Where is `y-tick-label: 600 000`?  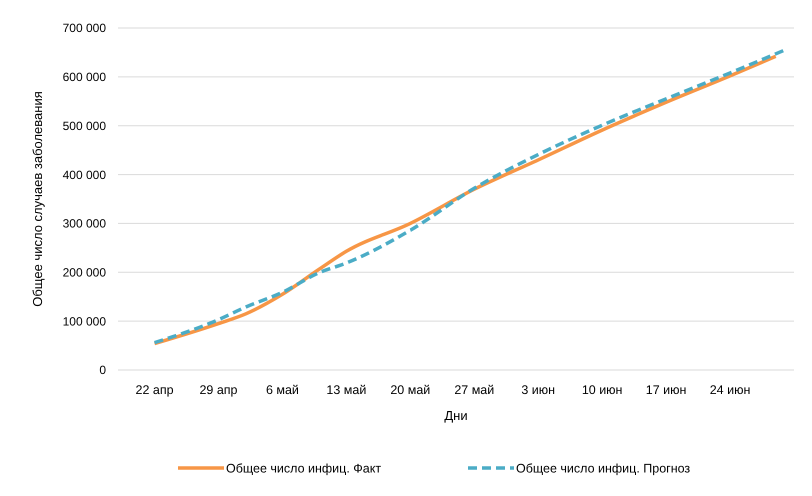 y-tick-label: 600 000 is located at coordinates (84, 77).